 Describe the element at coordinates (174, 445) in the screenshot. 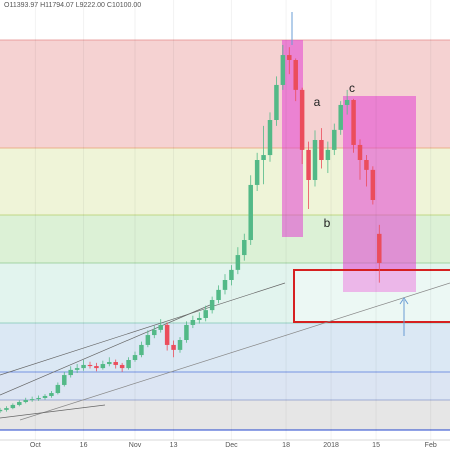

I see `x-tick-label: 13` at that location.